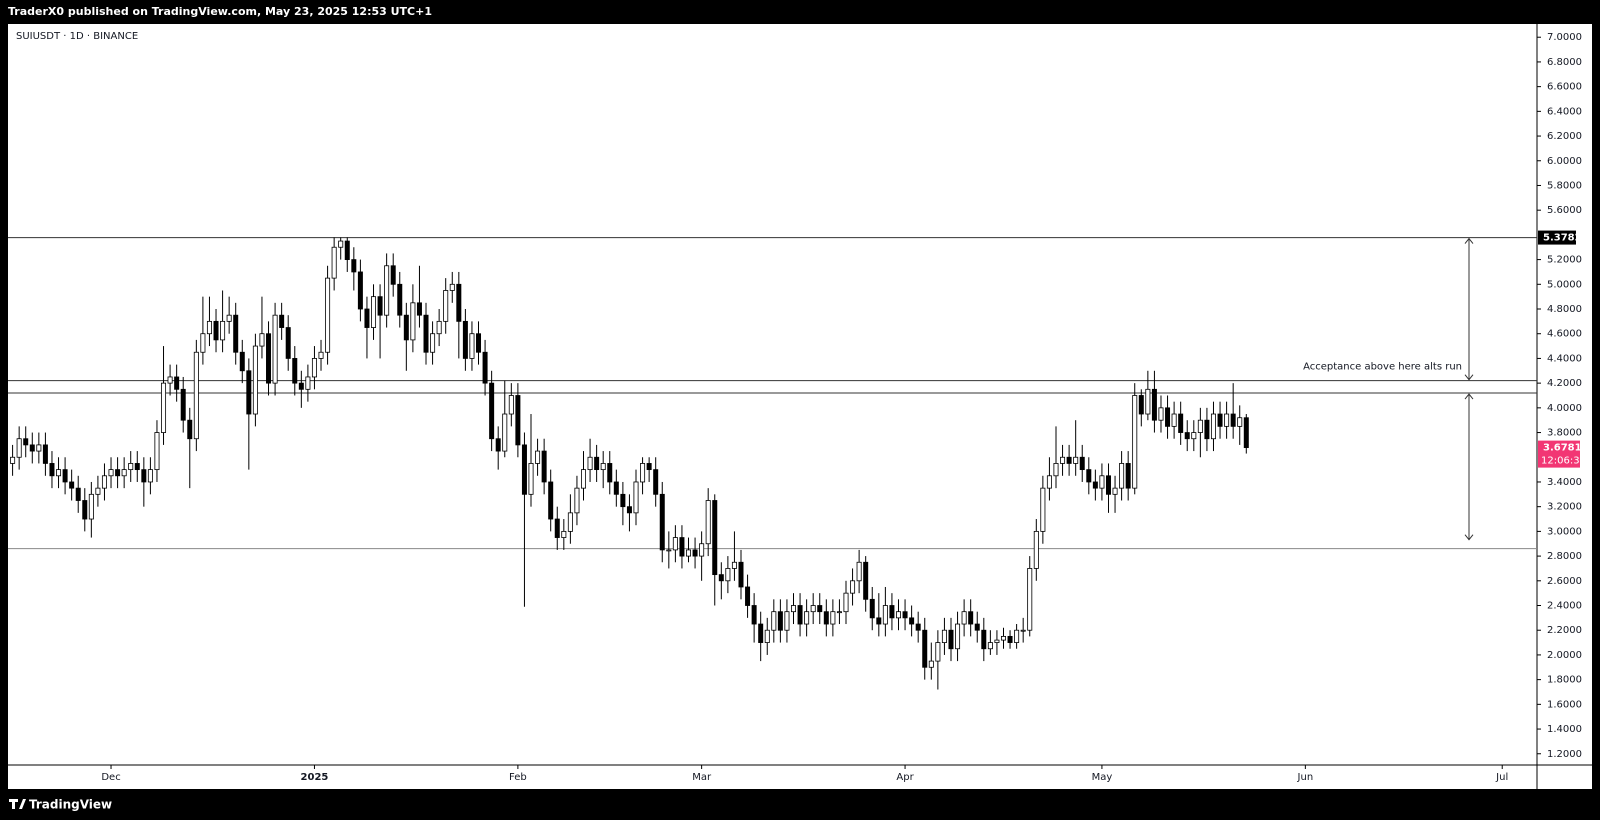 This screenshot has width=1600, height=820. What do you see at coordinates (1564, 729) in the screenshot?
I see `y-tick-label: 1.4000` at bounding box center [1564, 729].